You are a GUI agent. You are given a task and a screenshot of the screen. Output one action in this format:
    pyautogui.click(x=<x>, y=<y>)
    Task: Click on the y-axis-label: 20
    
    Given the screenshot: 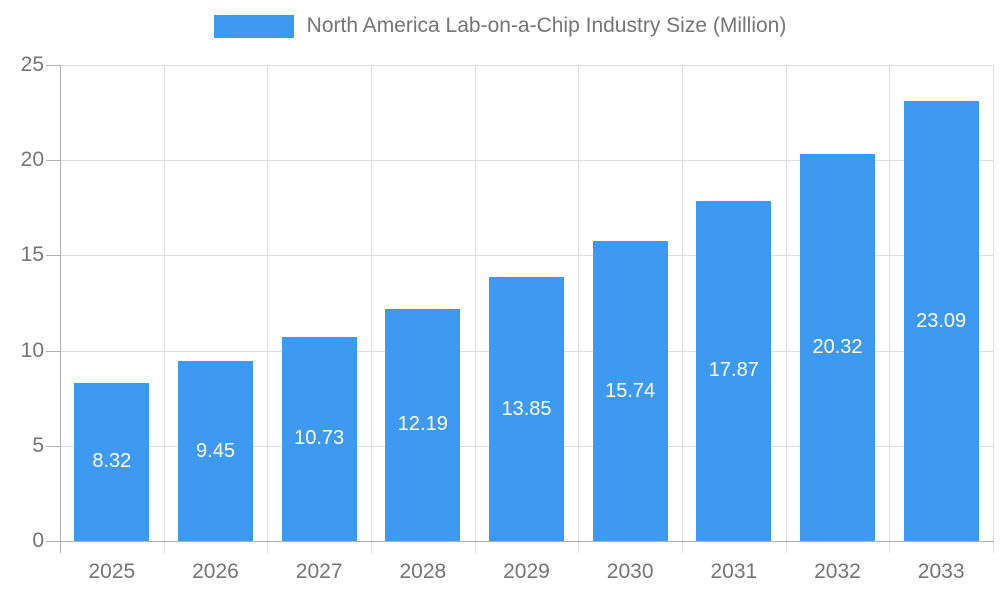 What is the action you would take?
    pyautogui.click(x=32, y=160)
    